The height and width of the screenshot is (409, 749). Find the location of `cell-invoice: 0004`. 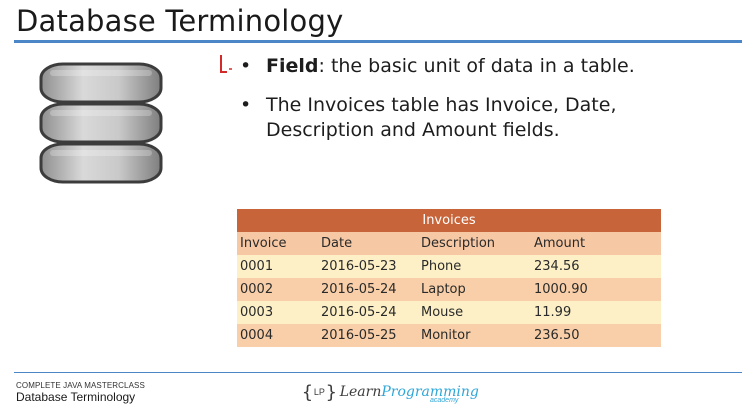

cell-invoice: 0004 is located at coordinates (257, 335).